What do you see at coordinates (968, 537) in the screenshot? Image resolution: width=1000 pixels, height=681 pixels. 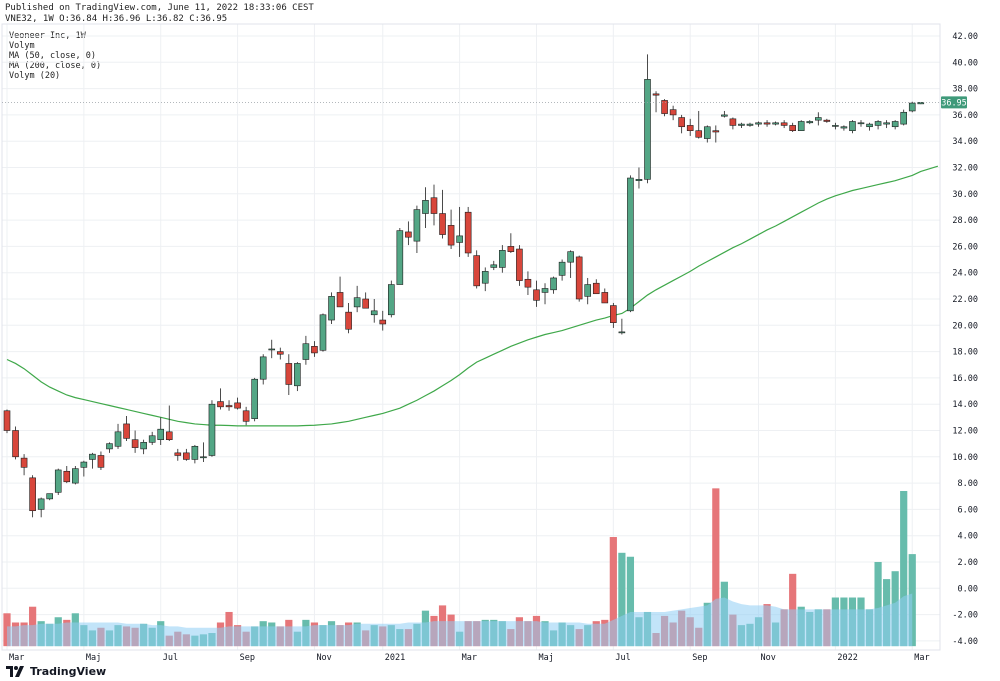 I see `y-tick-label: 4.00` at bounding box center [968, 537].